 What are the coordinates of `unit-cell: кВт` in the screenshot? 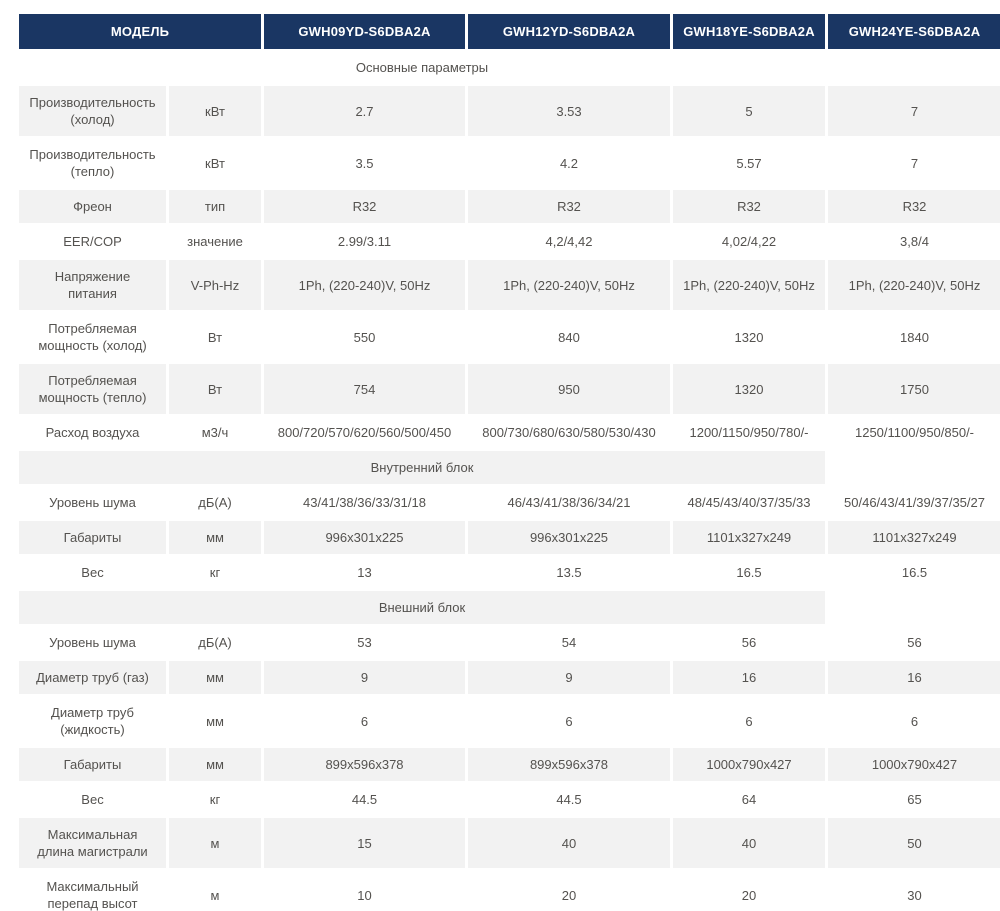 It's located at (215, 163).